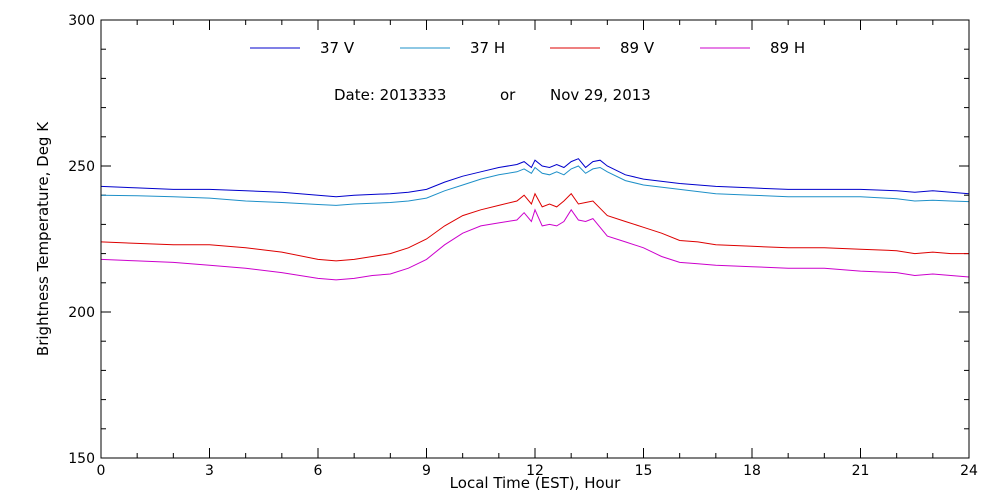 This screenshot has height=500, width=1000. I want to click on series-line-37-h, so click(535, 185).